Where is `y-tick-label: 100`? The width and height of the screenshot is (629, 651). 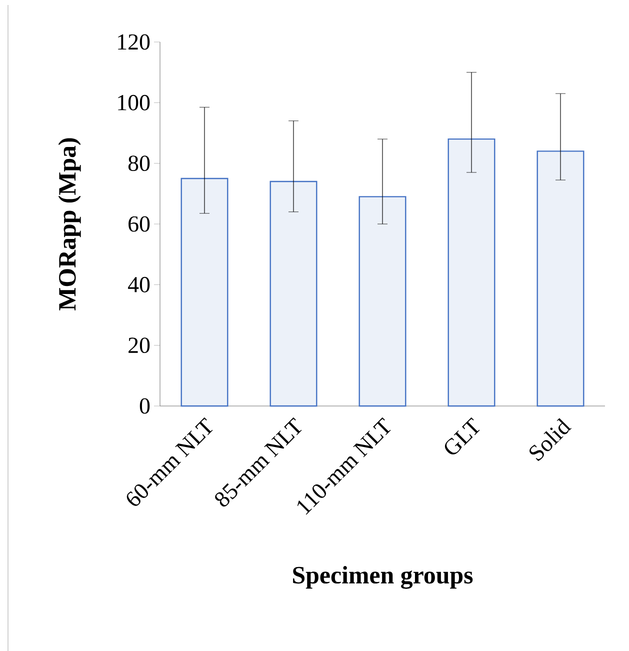
y-tick-label: 100 is located at coordinates (134, 102).